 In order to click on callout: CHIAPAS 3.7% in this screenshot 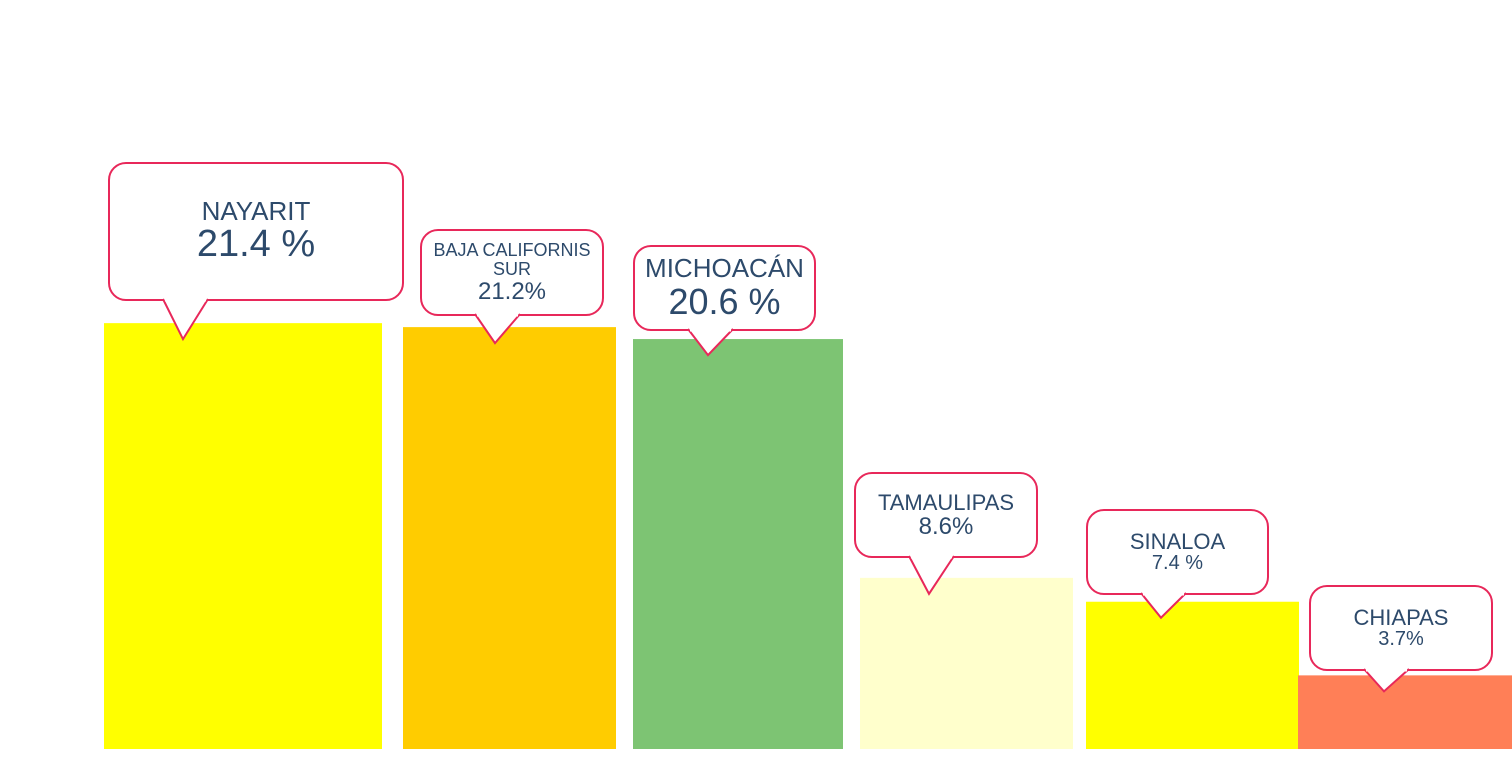, I will do `click(1401, 628)`.